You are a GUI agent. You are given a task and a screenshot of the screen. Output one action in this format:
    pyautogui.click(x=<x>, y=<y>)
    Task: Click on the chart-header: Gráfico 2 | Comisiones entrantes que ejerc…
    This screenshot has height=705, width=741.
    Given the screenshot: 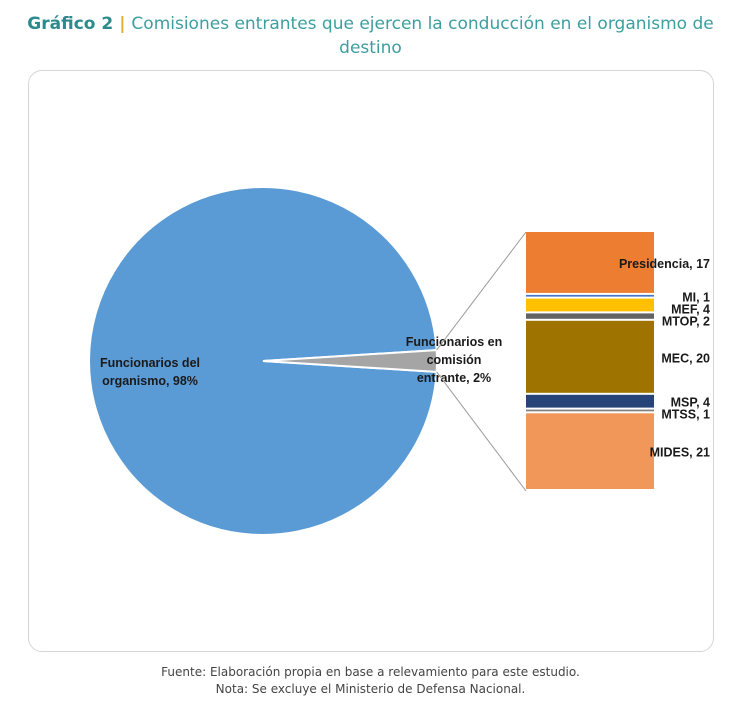 What is the action you would take?
    pyautogui.click(x=370, y=36)
    